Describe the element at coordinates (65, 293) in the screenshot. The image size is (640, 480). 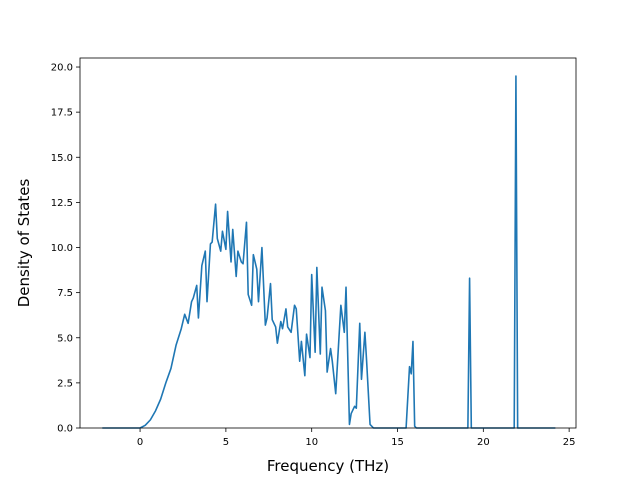
I see `y-tick-label: 7.5` at that location.